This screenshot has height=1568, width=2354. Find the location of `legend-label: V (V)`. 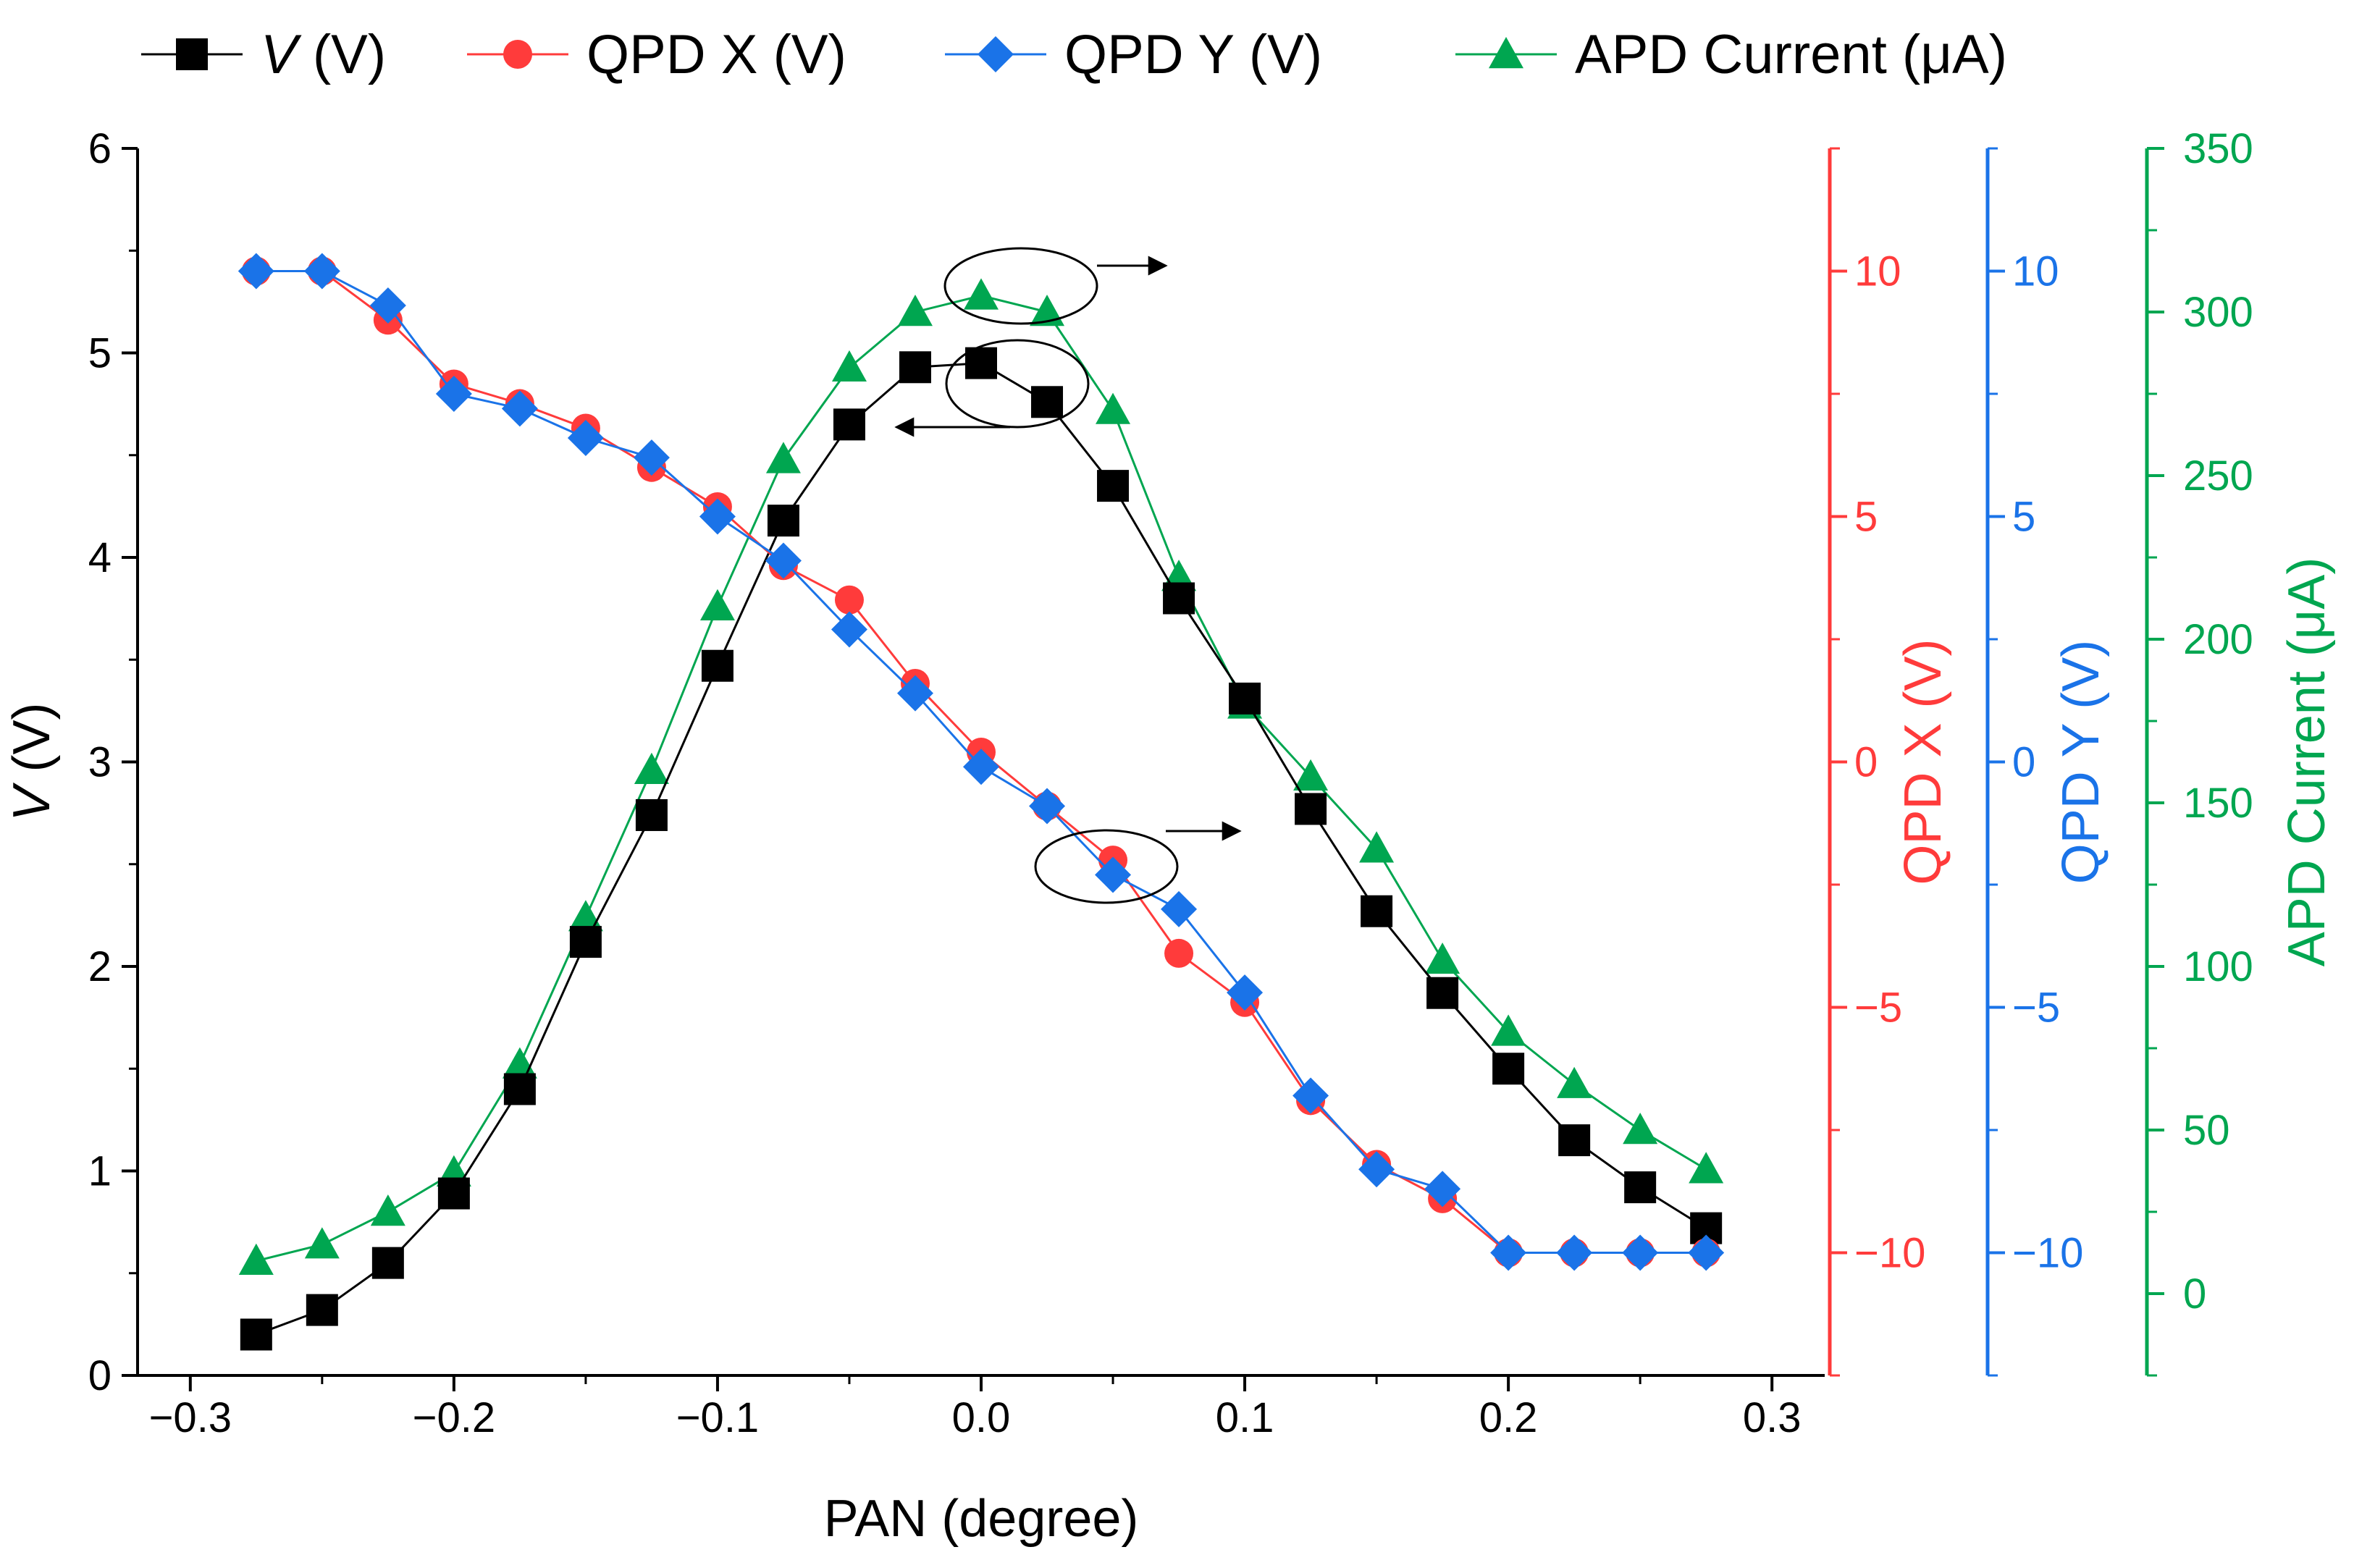

legend-label: V (V) is located at coordinates (323, 54).